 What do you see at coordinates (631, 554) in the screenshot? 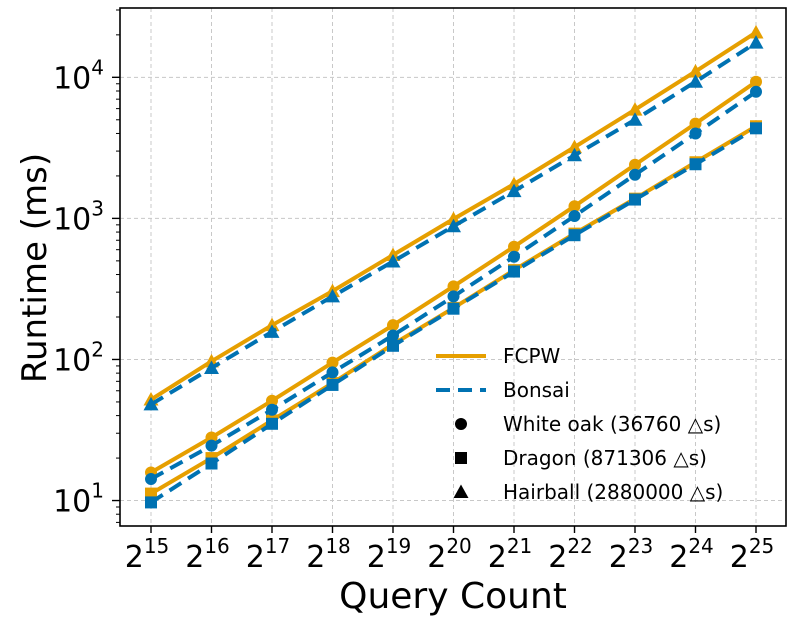
I see `x-tick-label: 223` at bounding box center [631, 554].